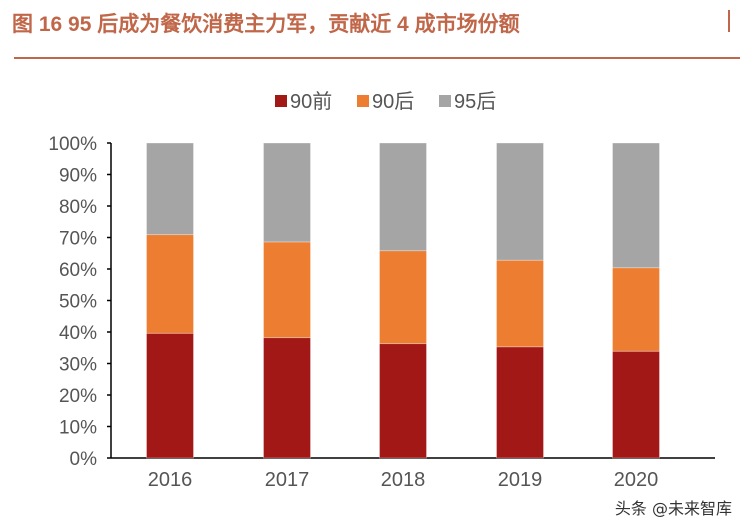 This screenshot has width=740, height=517. I want to click on bar-90前-2016, so click(170, 395).